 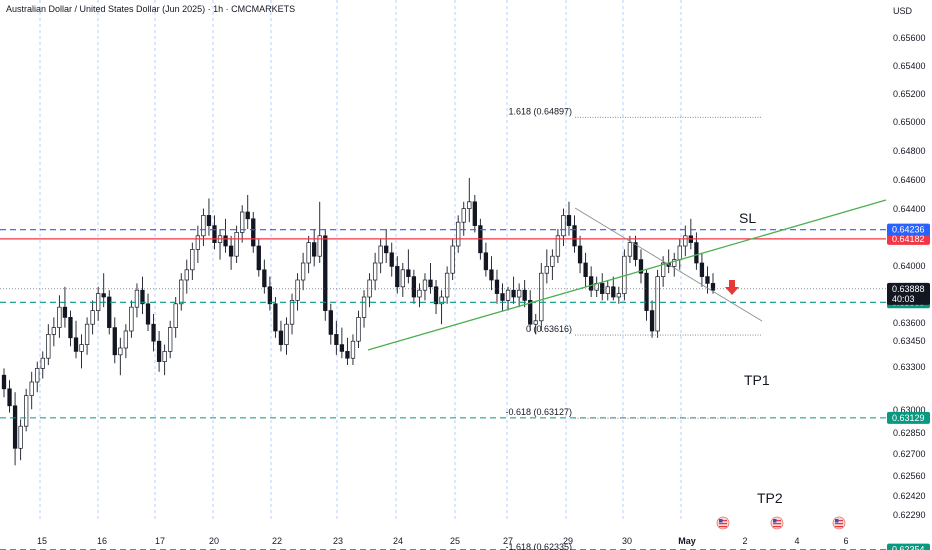 I want to click on y-tick-label: 0.65000, so click(x=909, y=122).